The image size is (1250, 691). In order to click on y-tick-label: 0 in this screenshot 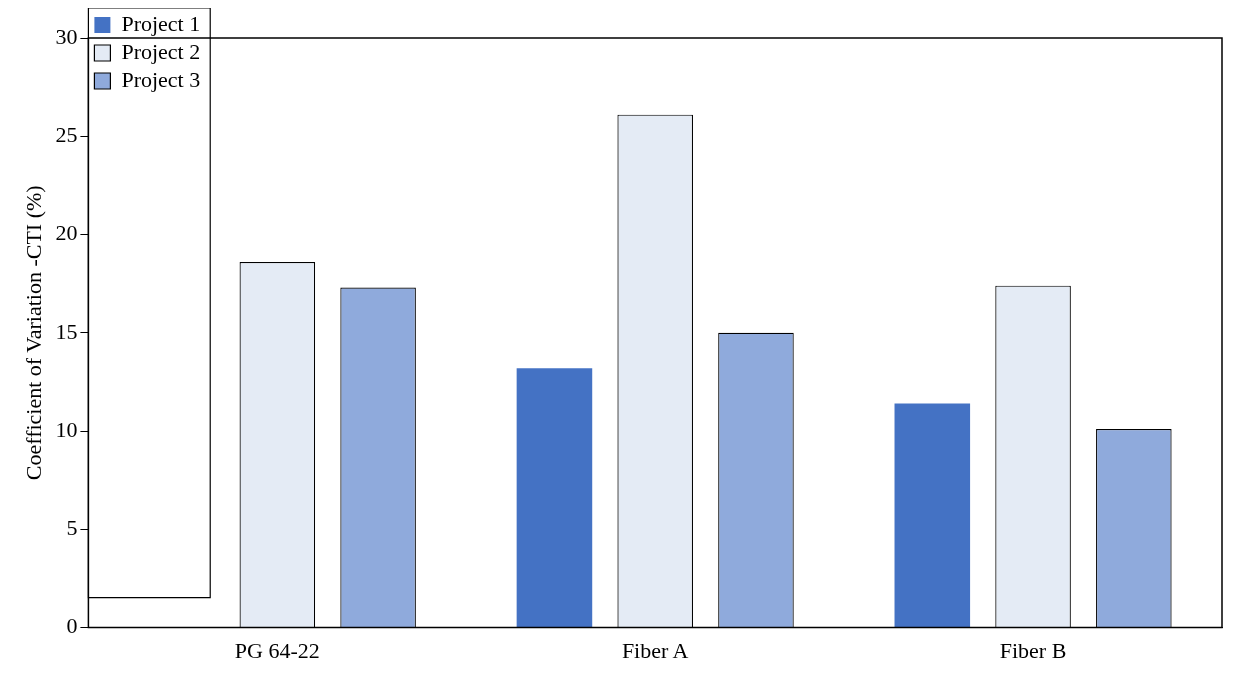, I will do `click(72, 626)`.